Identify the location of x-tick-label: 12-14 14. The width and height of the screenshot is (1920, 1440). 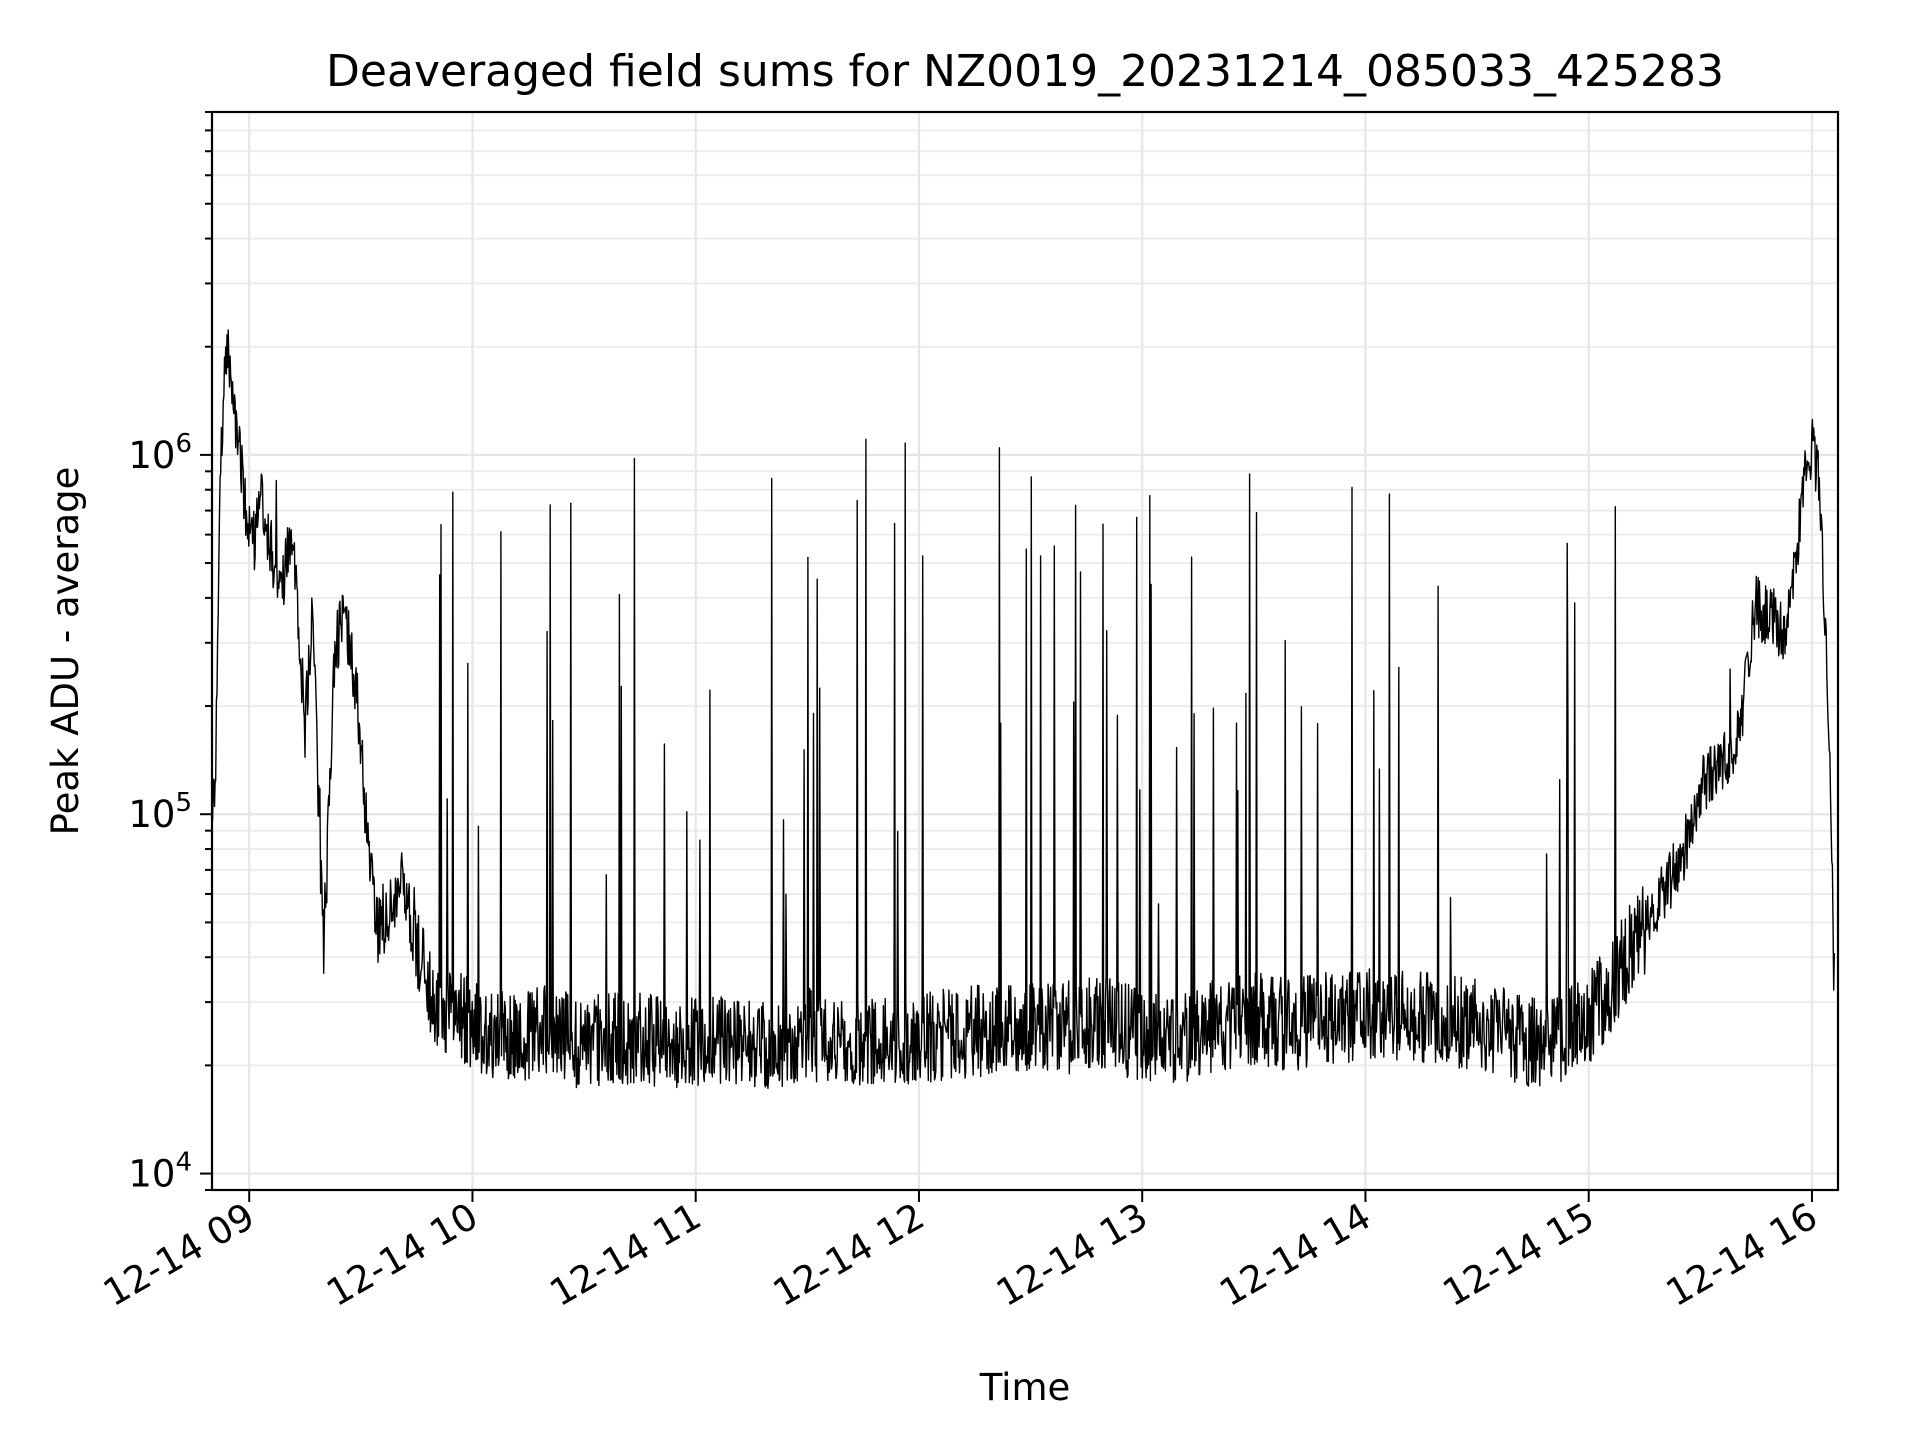
(1295, 1255).